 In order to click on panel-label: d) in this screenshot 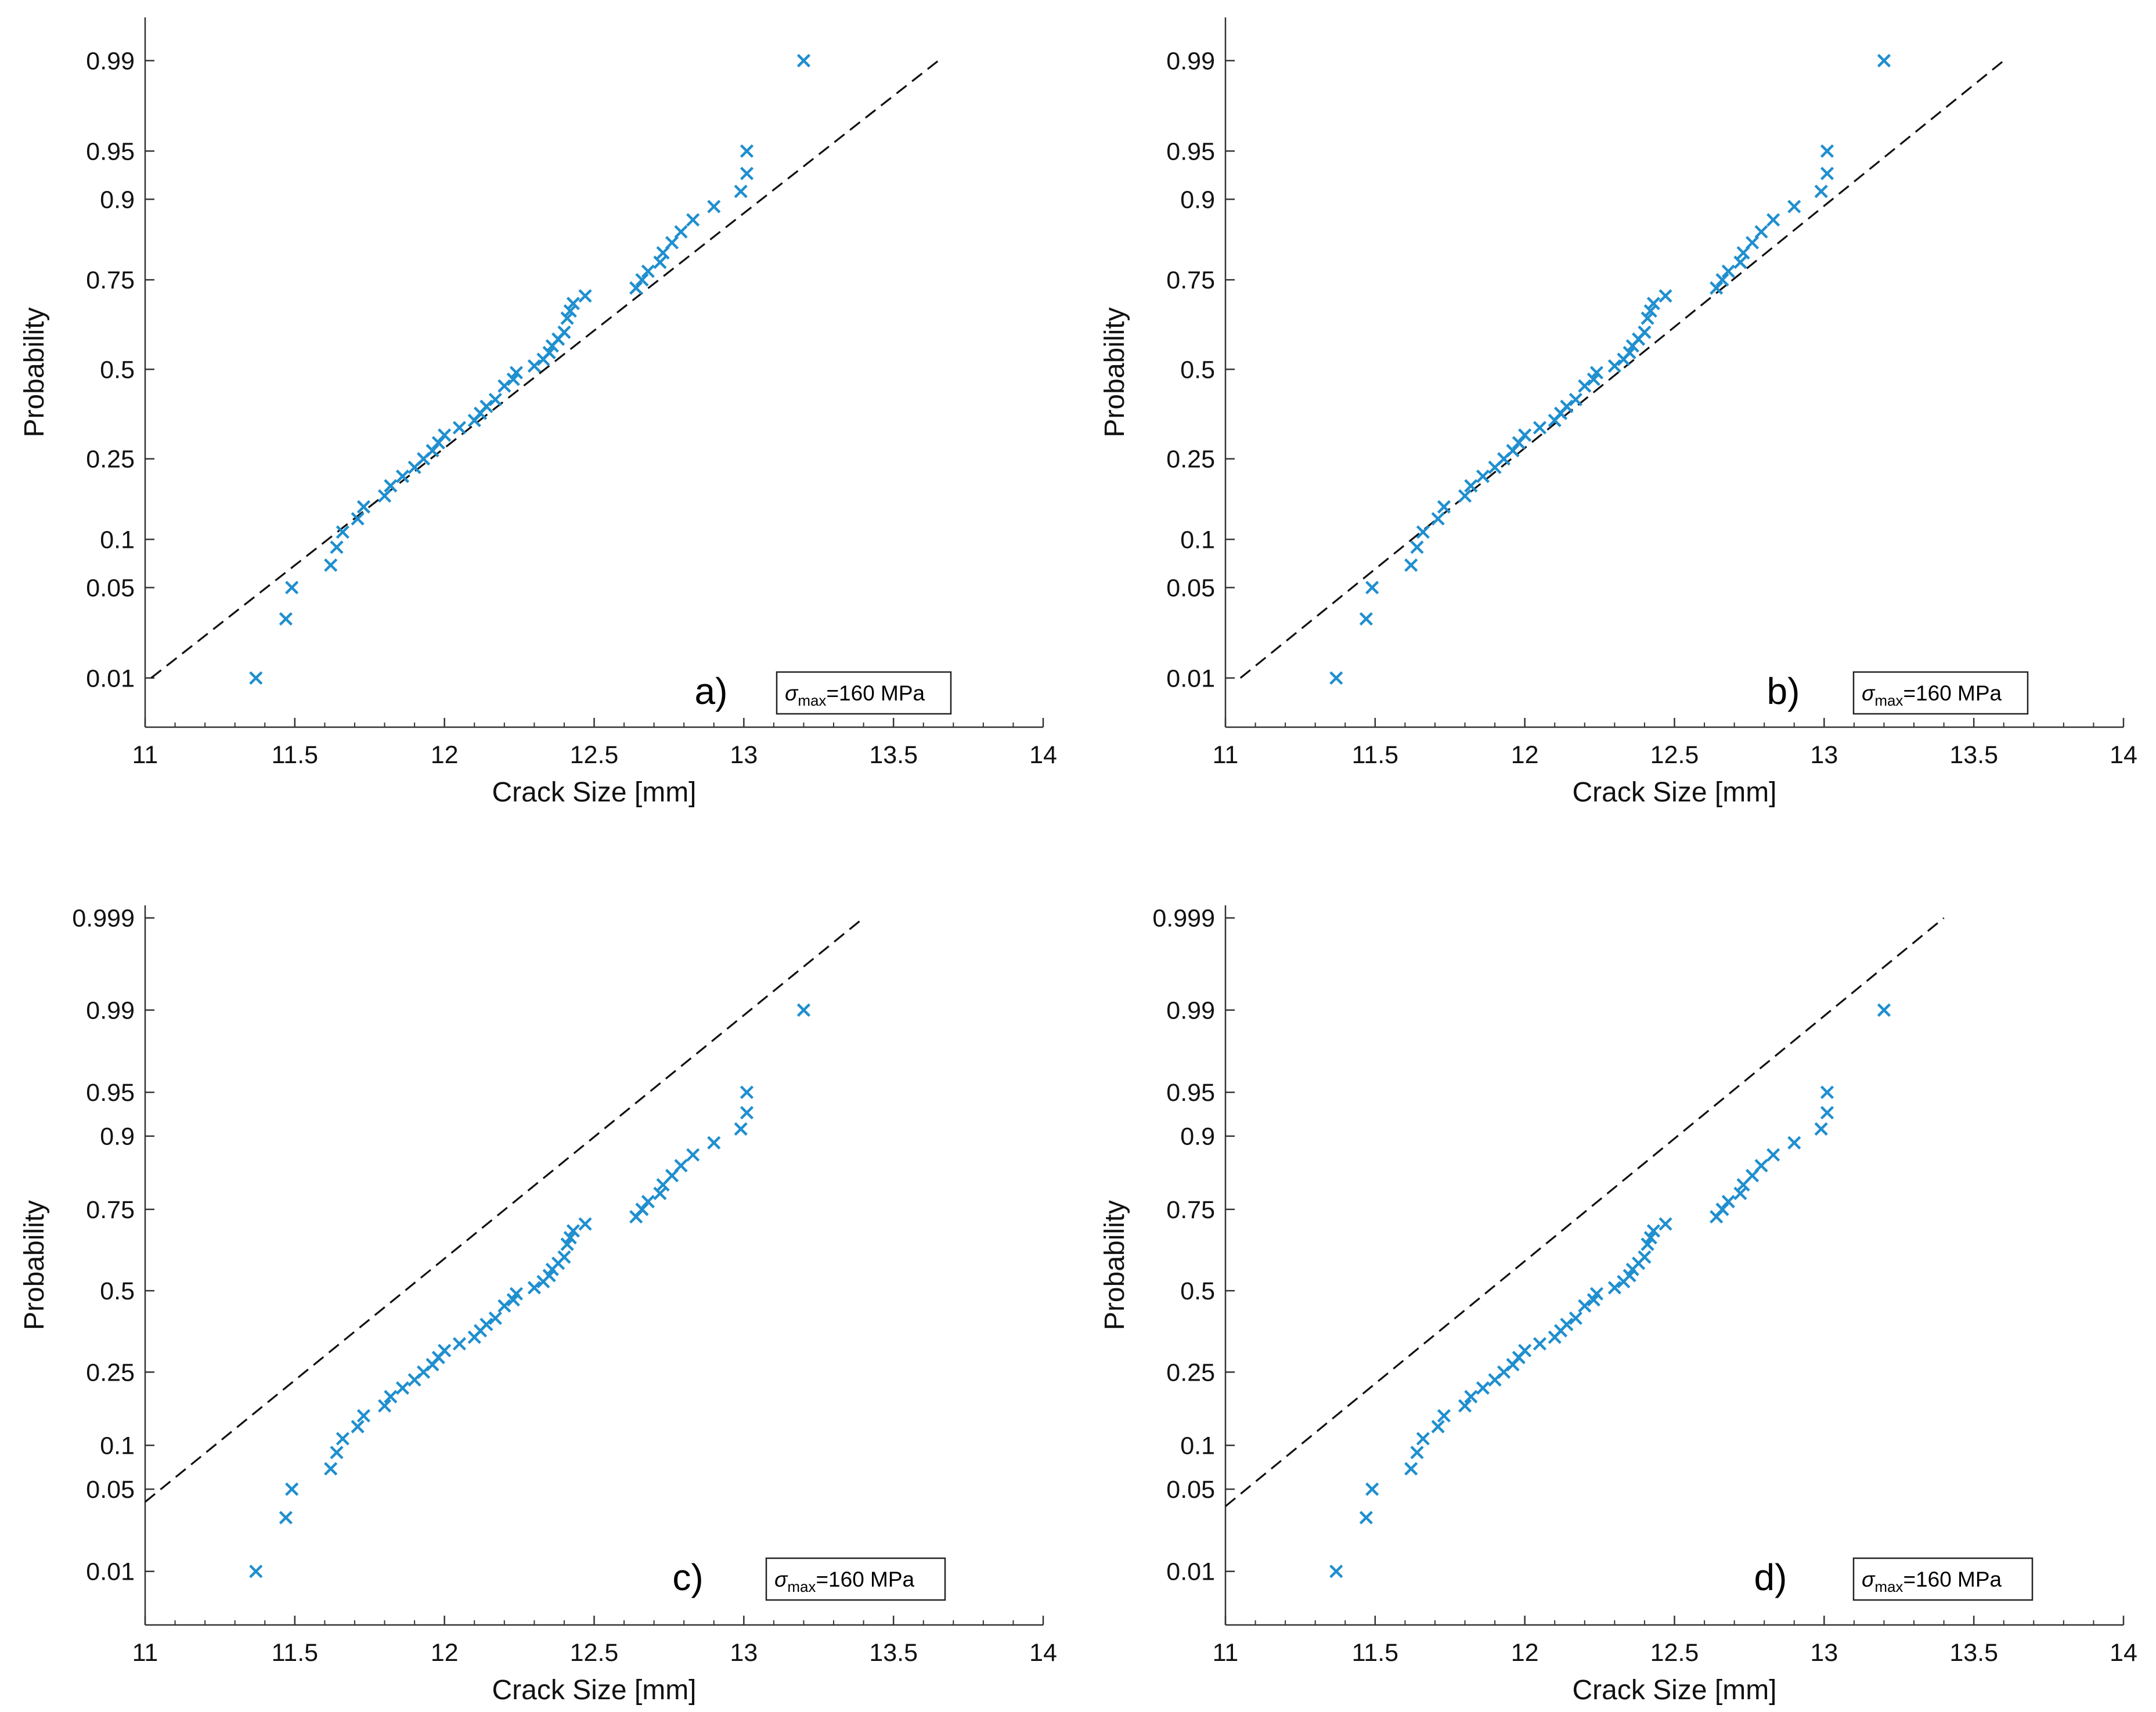, I will do `click(1771, 1577)`.